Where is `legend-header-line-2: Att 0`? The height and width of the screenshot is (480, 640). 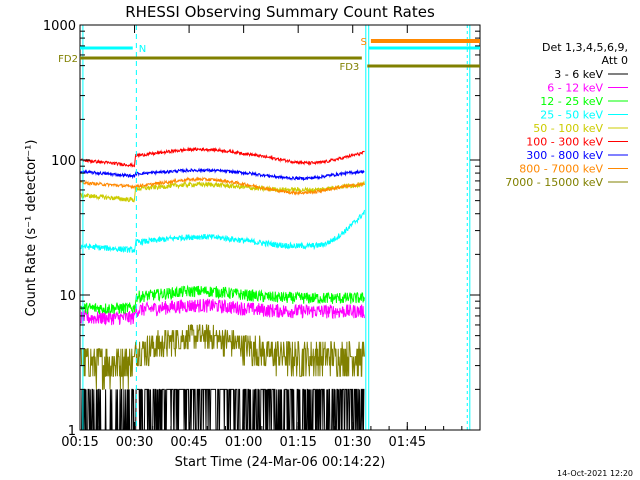
legend-header-line-2: Att 0 is located at coordinates (615, 60).